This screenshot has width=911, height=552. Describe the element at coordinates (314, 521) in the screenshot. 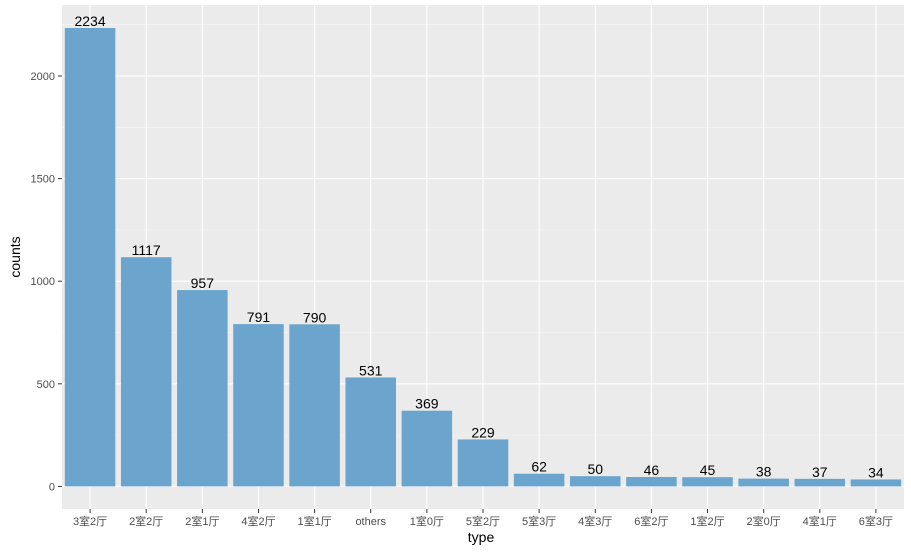

I see `x-tick-label: 1室1厅` at that location.